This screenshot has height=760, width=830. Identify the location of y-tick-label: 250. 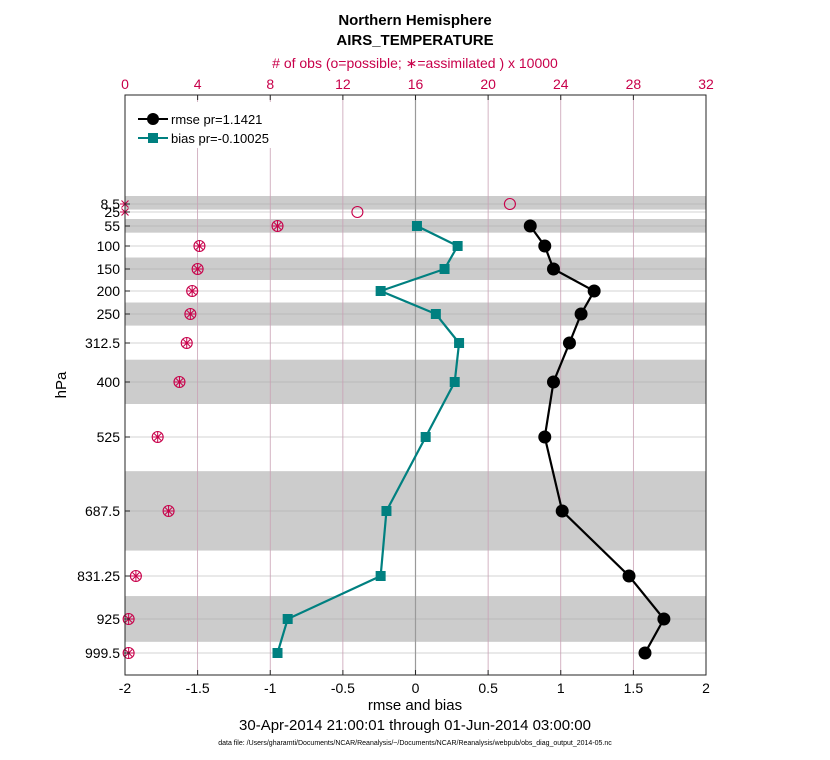
(109, 314).